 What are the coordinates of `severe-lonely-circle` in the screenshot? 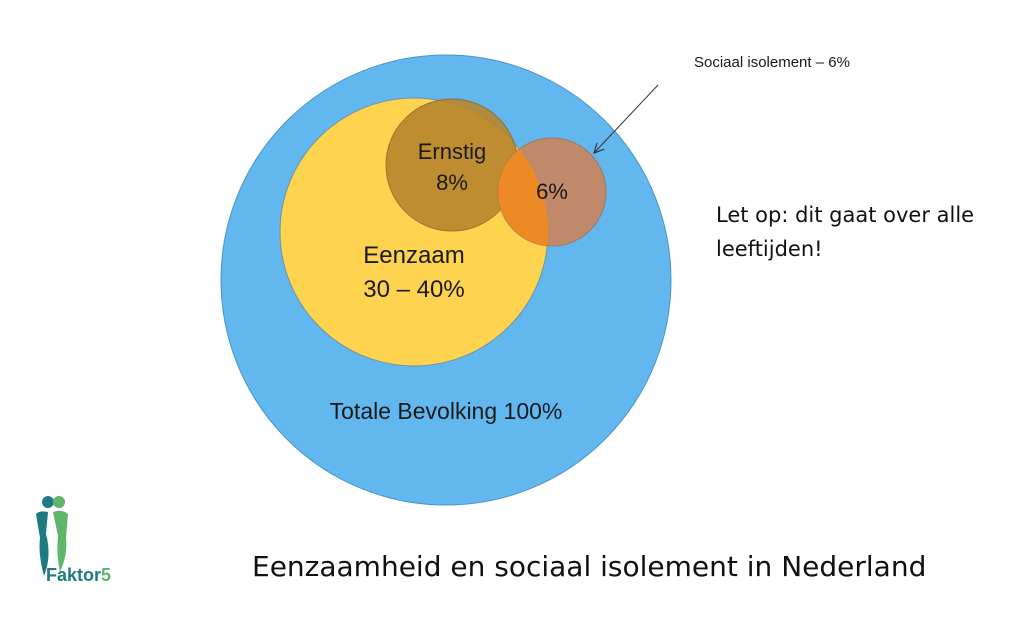 It's located at (452, 165).